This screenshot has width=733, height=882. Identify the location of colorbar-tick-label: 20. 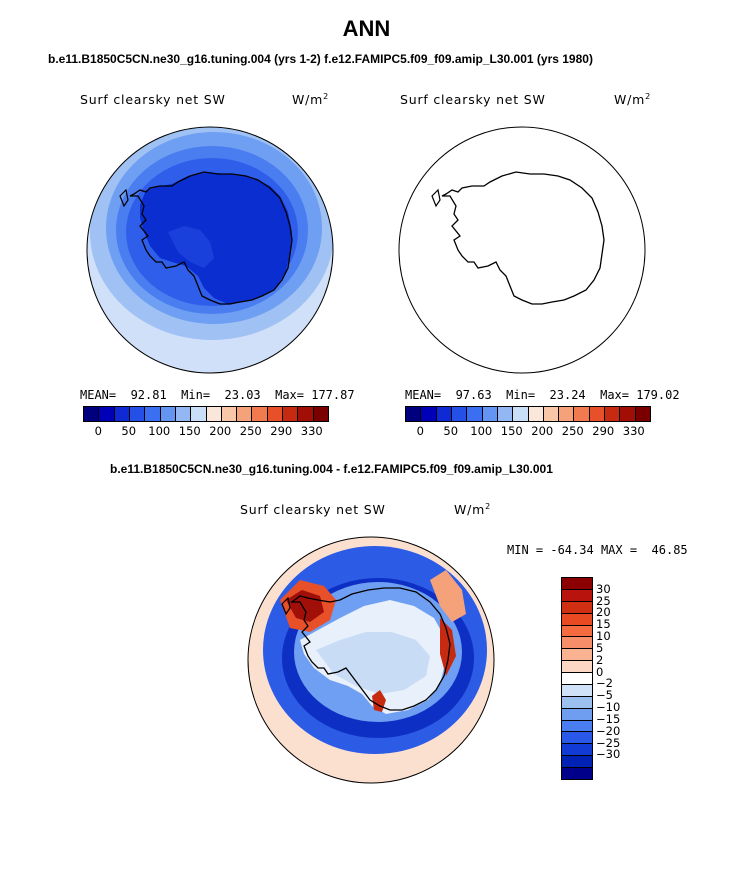
(603, 612).